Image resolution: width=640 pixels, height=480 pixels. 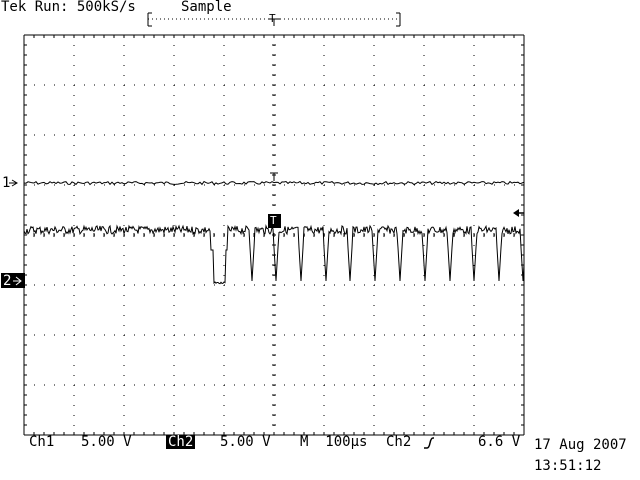 What do you see at coordinates (42, 442) in the screenshot?
I see `ch1-label: Ch1` at bounding box center [42, 442].